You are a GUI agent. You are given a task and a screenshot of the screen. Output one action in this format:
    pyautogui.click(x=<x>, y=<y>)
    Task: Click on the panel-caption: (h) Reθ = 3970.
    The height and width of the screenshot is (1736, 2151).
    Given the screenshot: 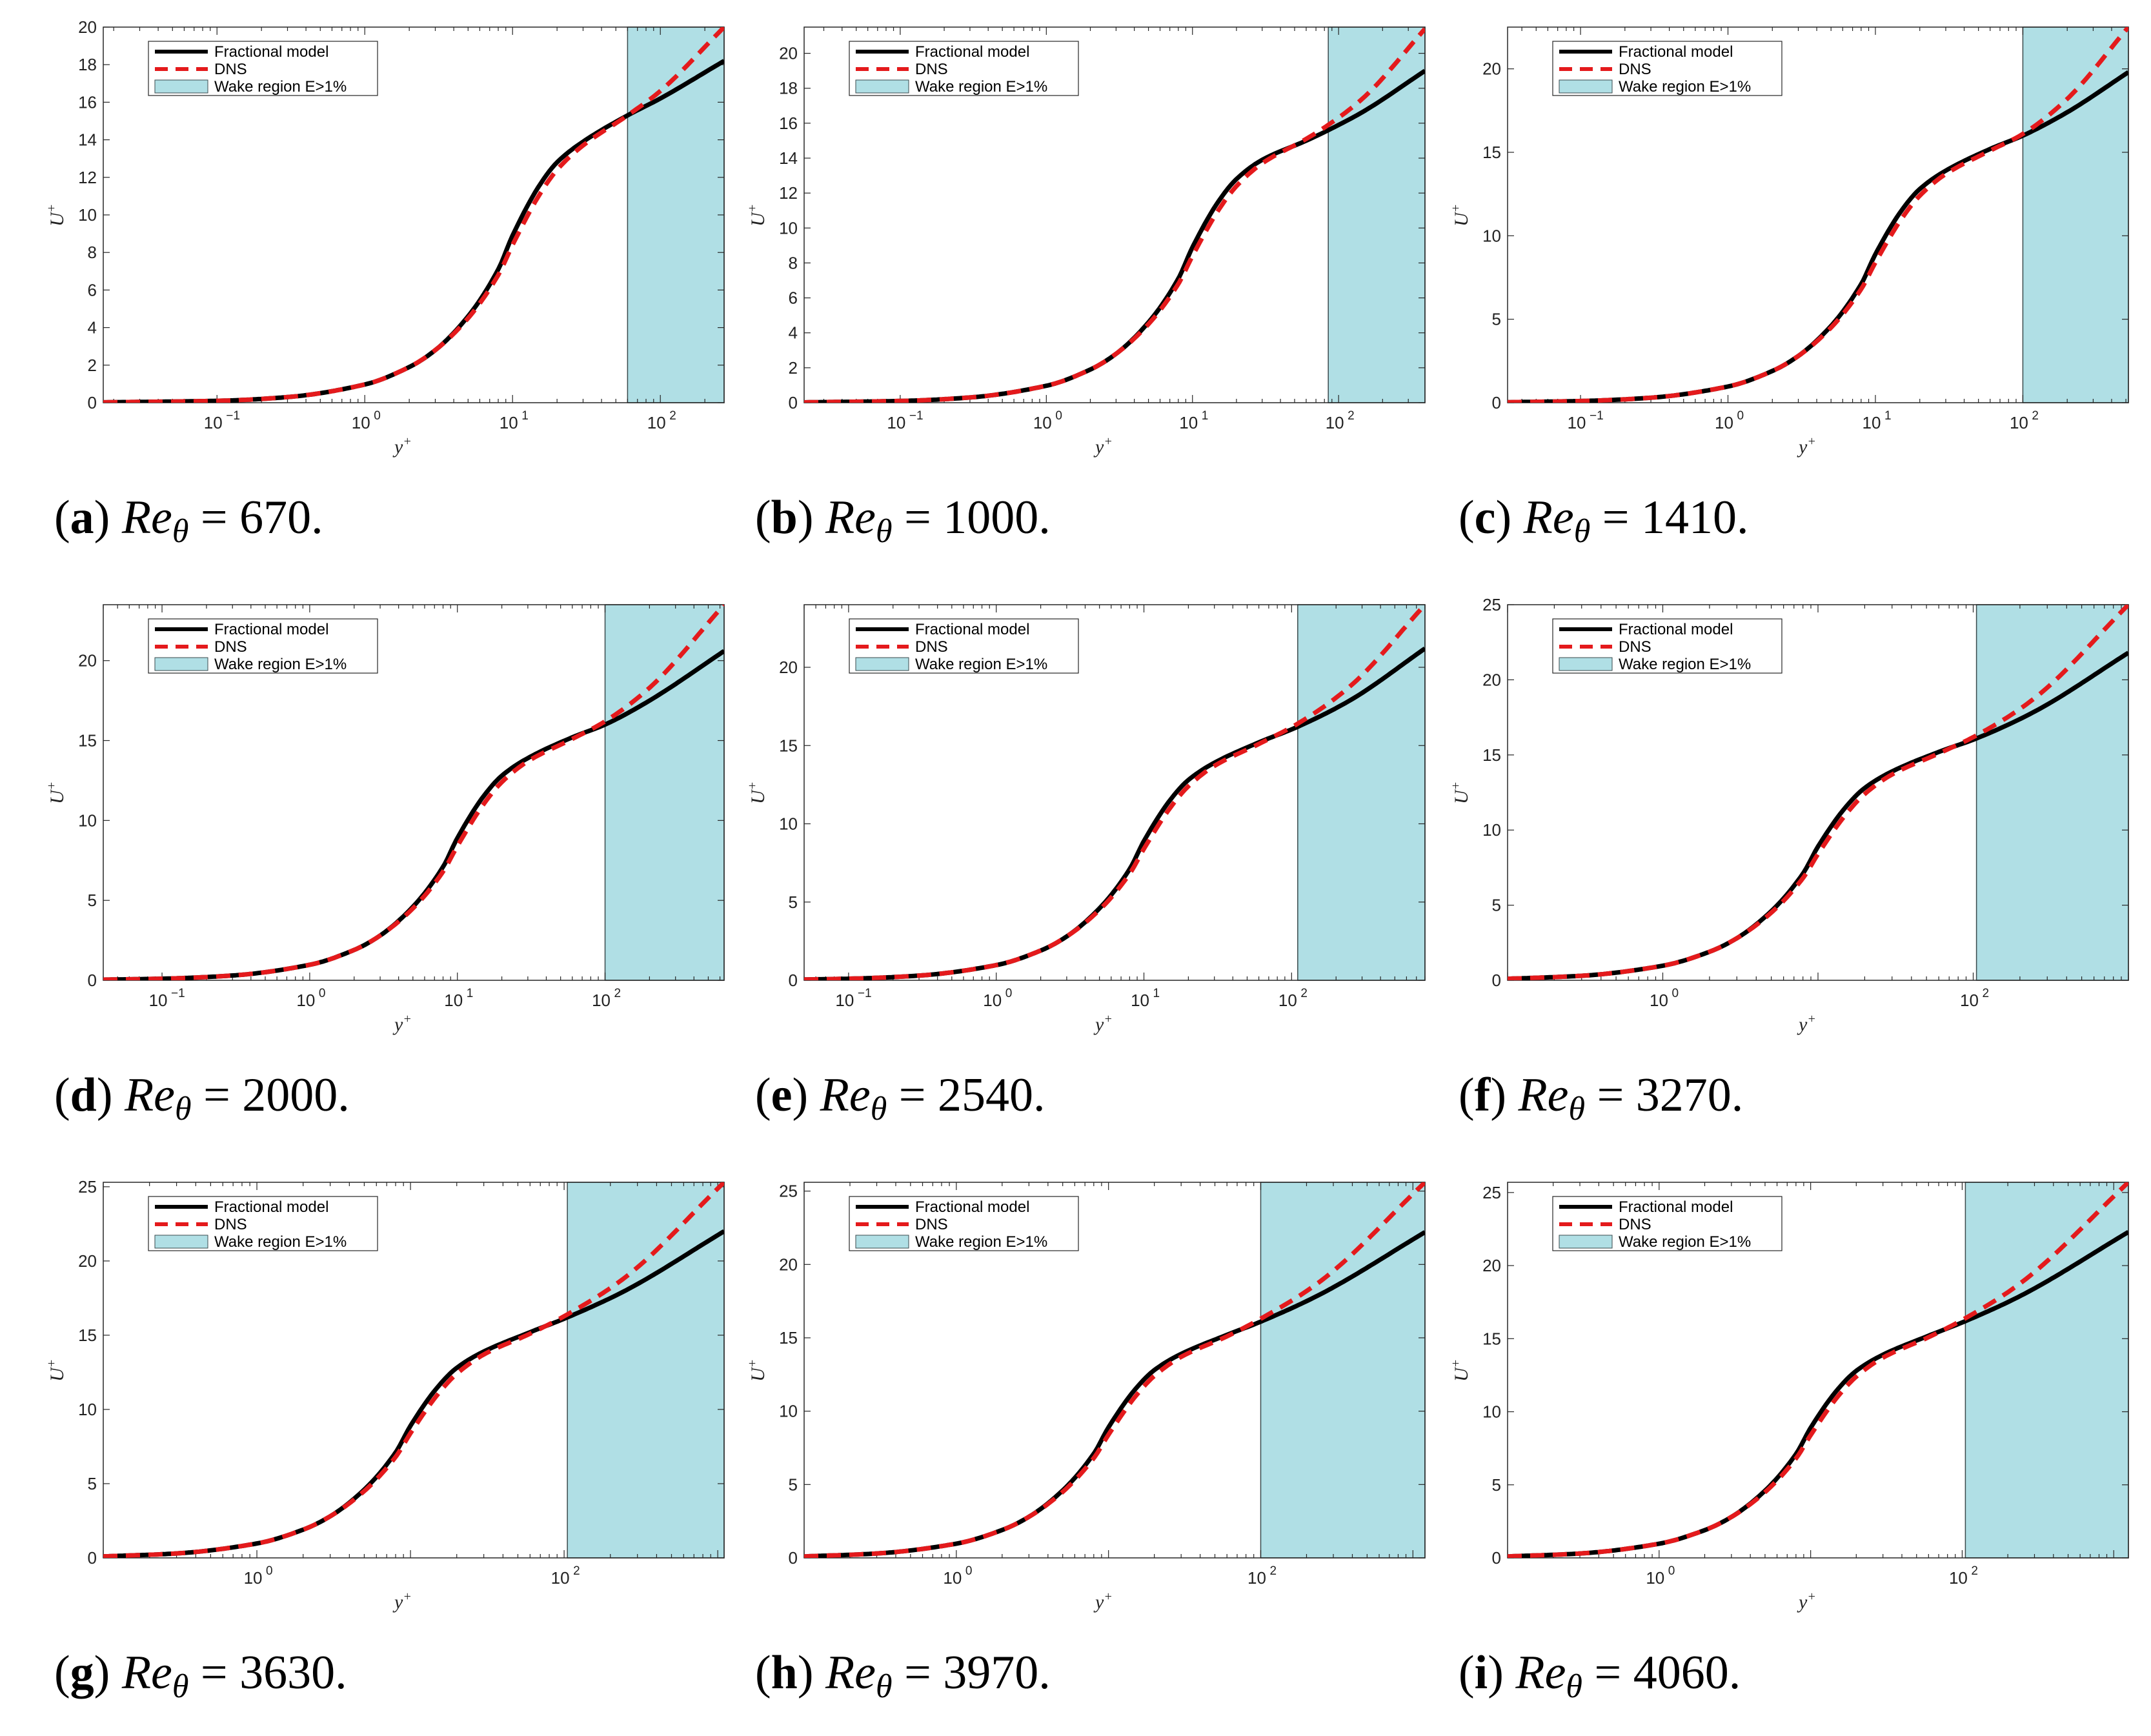 What is the action you would take?
    pyautogui.click(x=903, y=1676)
    